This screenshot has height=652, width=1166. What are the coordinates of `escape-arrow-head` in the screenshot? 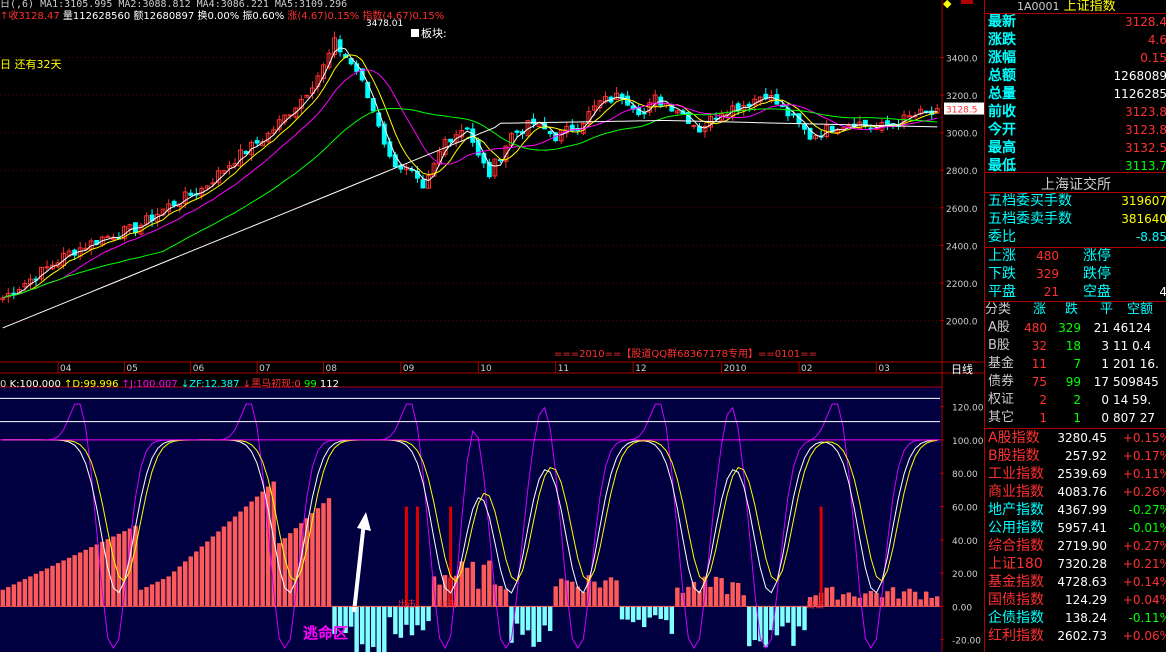 It's located at (364, 521).